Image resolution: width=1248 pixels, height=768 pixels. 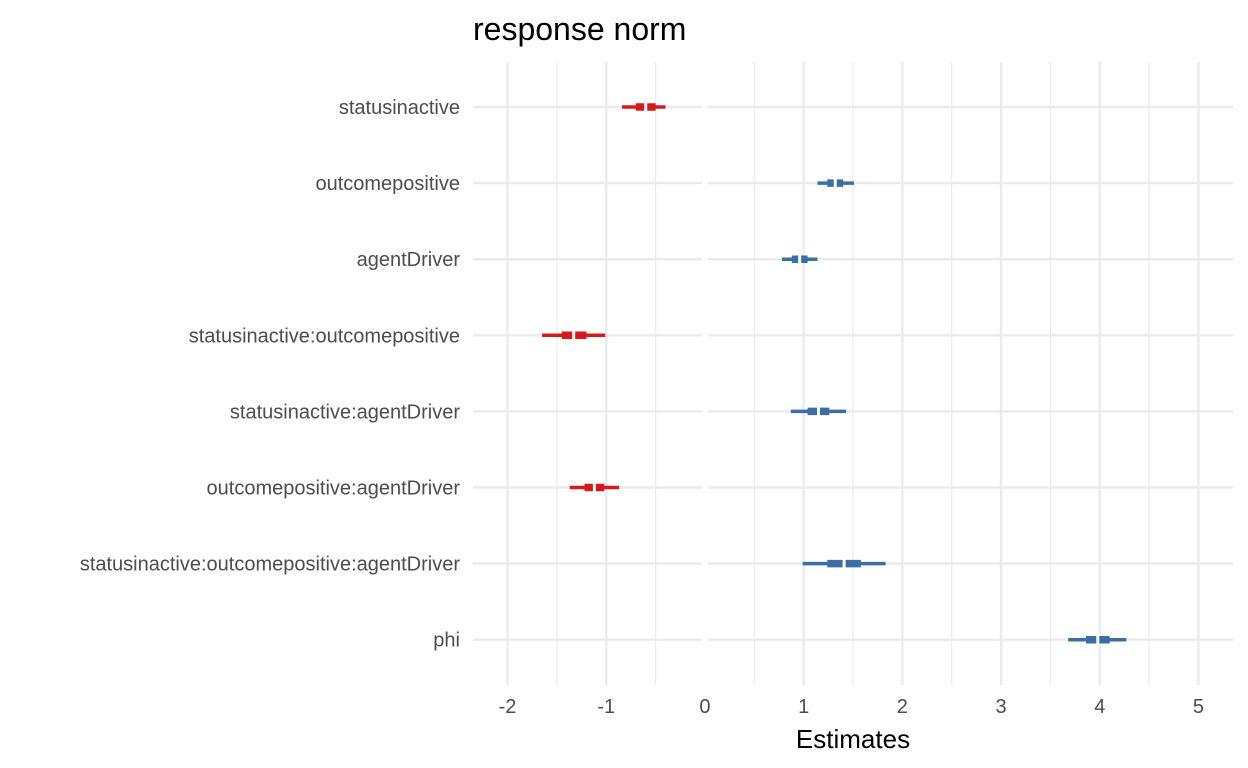 What do you see at coordinates (334, 489) in the screenshot?
I see `term-label: outcomepositive:agentDriver` at bounding box center [334, 489].